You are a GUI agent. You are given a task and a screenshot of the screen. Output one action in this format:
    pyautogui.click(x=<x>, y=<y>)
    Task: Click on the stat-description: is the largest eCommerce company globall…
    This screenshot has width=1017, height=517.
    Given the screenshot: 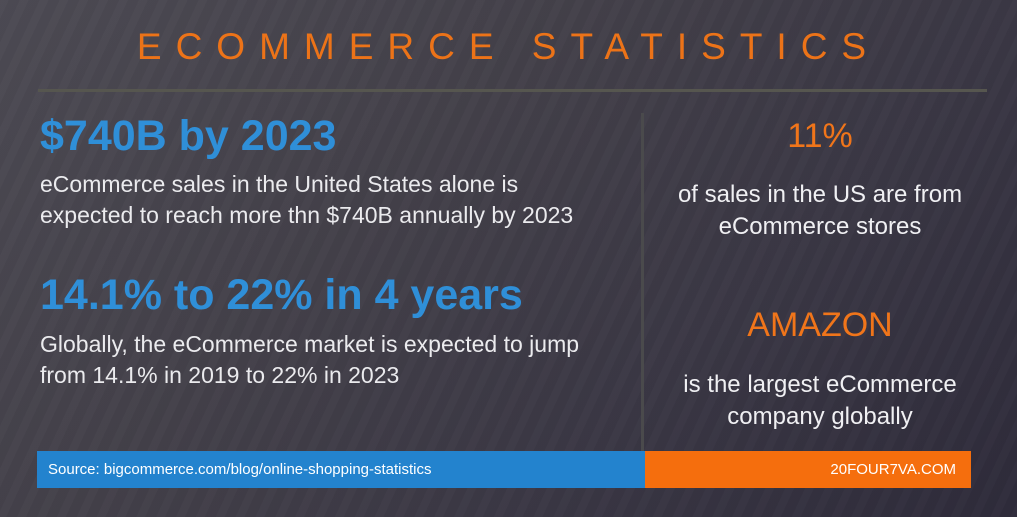 What is the action you would take?
    pyautogui.click(x=820, y=400)
    